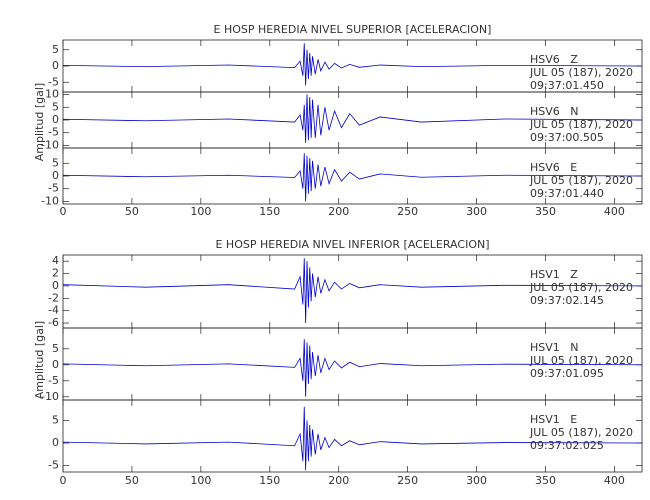 The image size is (650, 500). I want to click on y-tick-label: -4, so click(53, 310).